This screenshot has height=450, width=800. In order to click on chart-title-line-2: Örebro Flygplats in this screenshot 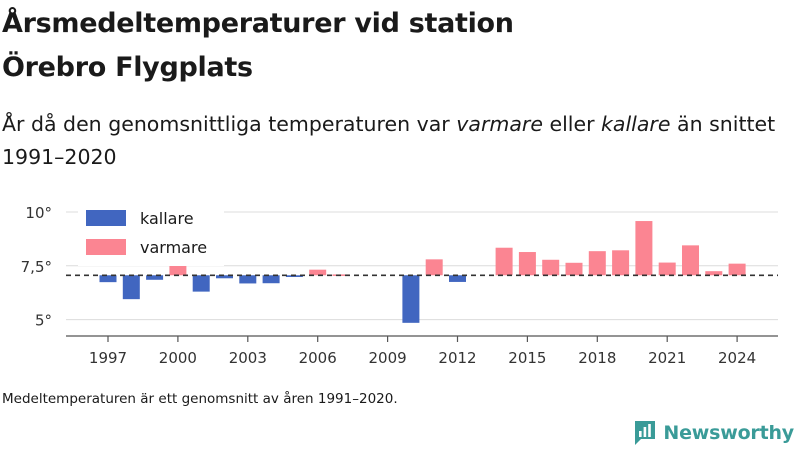, I will do `click(127, 67)`.